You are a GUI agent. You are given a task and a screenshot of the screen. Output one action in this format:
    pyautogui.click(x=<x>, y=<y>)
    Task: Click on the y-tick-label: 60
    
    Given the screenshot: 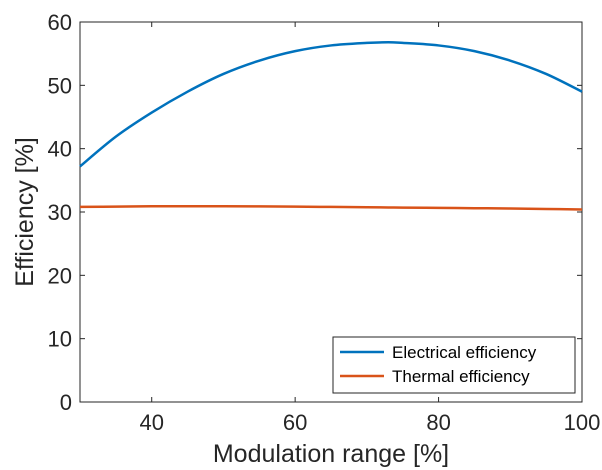 What is the action you would take?
    pyautogui.click(x=60, y=22)
    